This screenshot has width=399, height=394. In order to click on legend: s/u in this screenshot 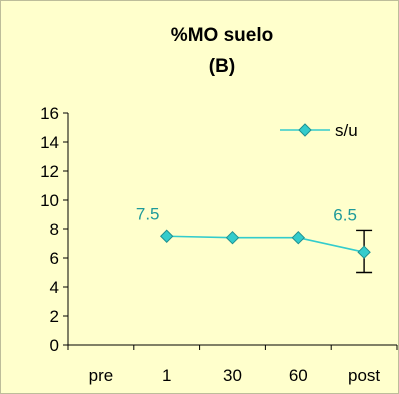, I will do `click(319, 130)`.